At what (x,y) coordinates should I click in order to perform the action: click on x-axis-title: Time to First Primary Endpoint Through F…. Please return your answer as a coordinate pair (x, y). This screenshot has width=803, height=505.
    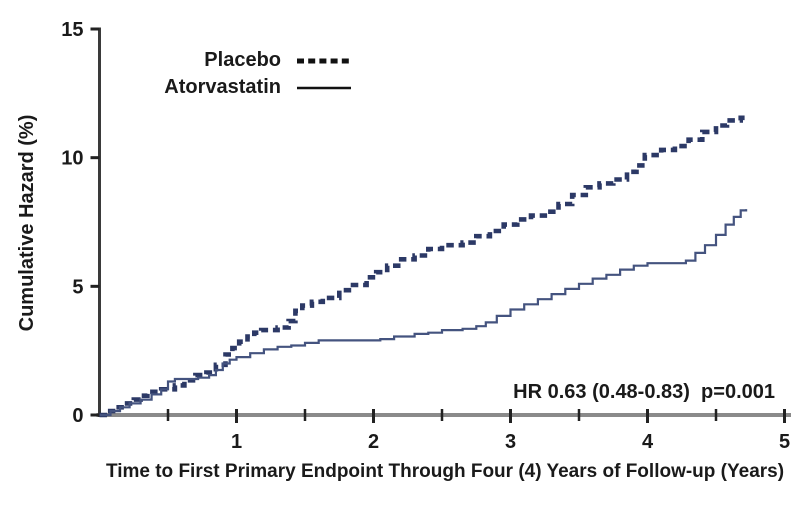
    Looking at the image, I should click on (445, 471).